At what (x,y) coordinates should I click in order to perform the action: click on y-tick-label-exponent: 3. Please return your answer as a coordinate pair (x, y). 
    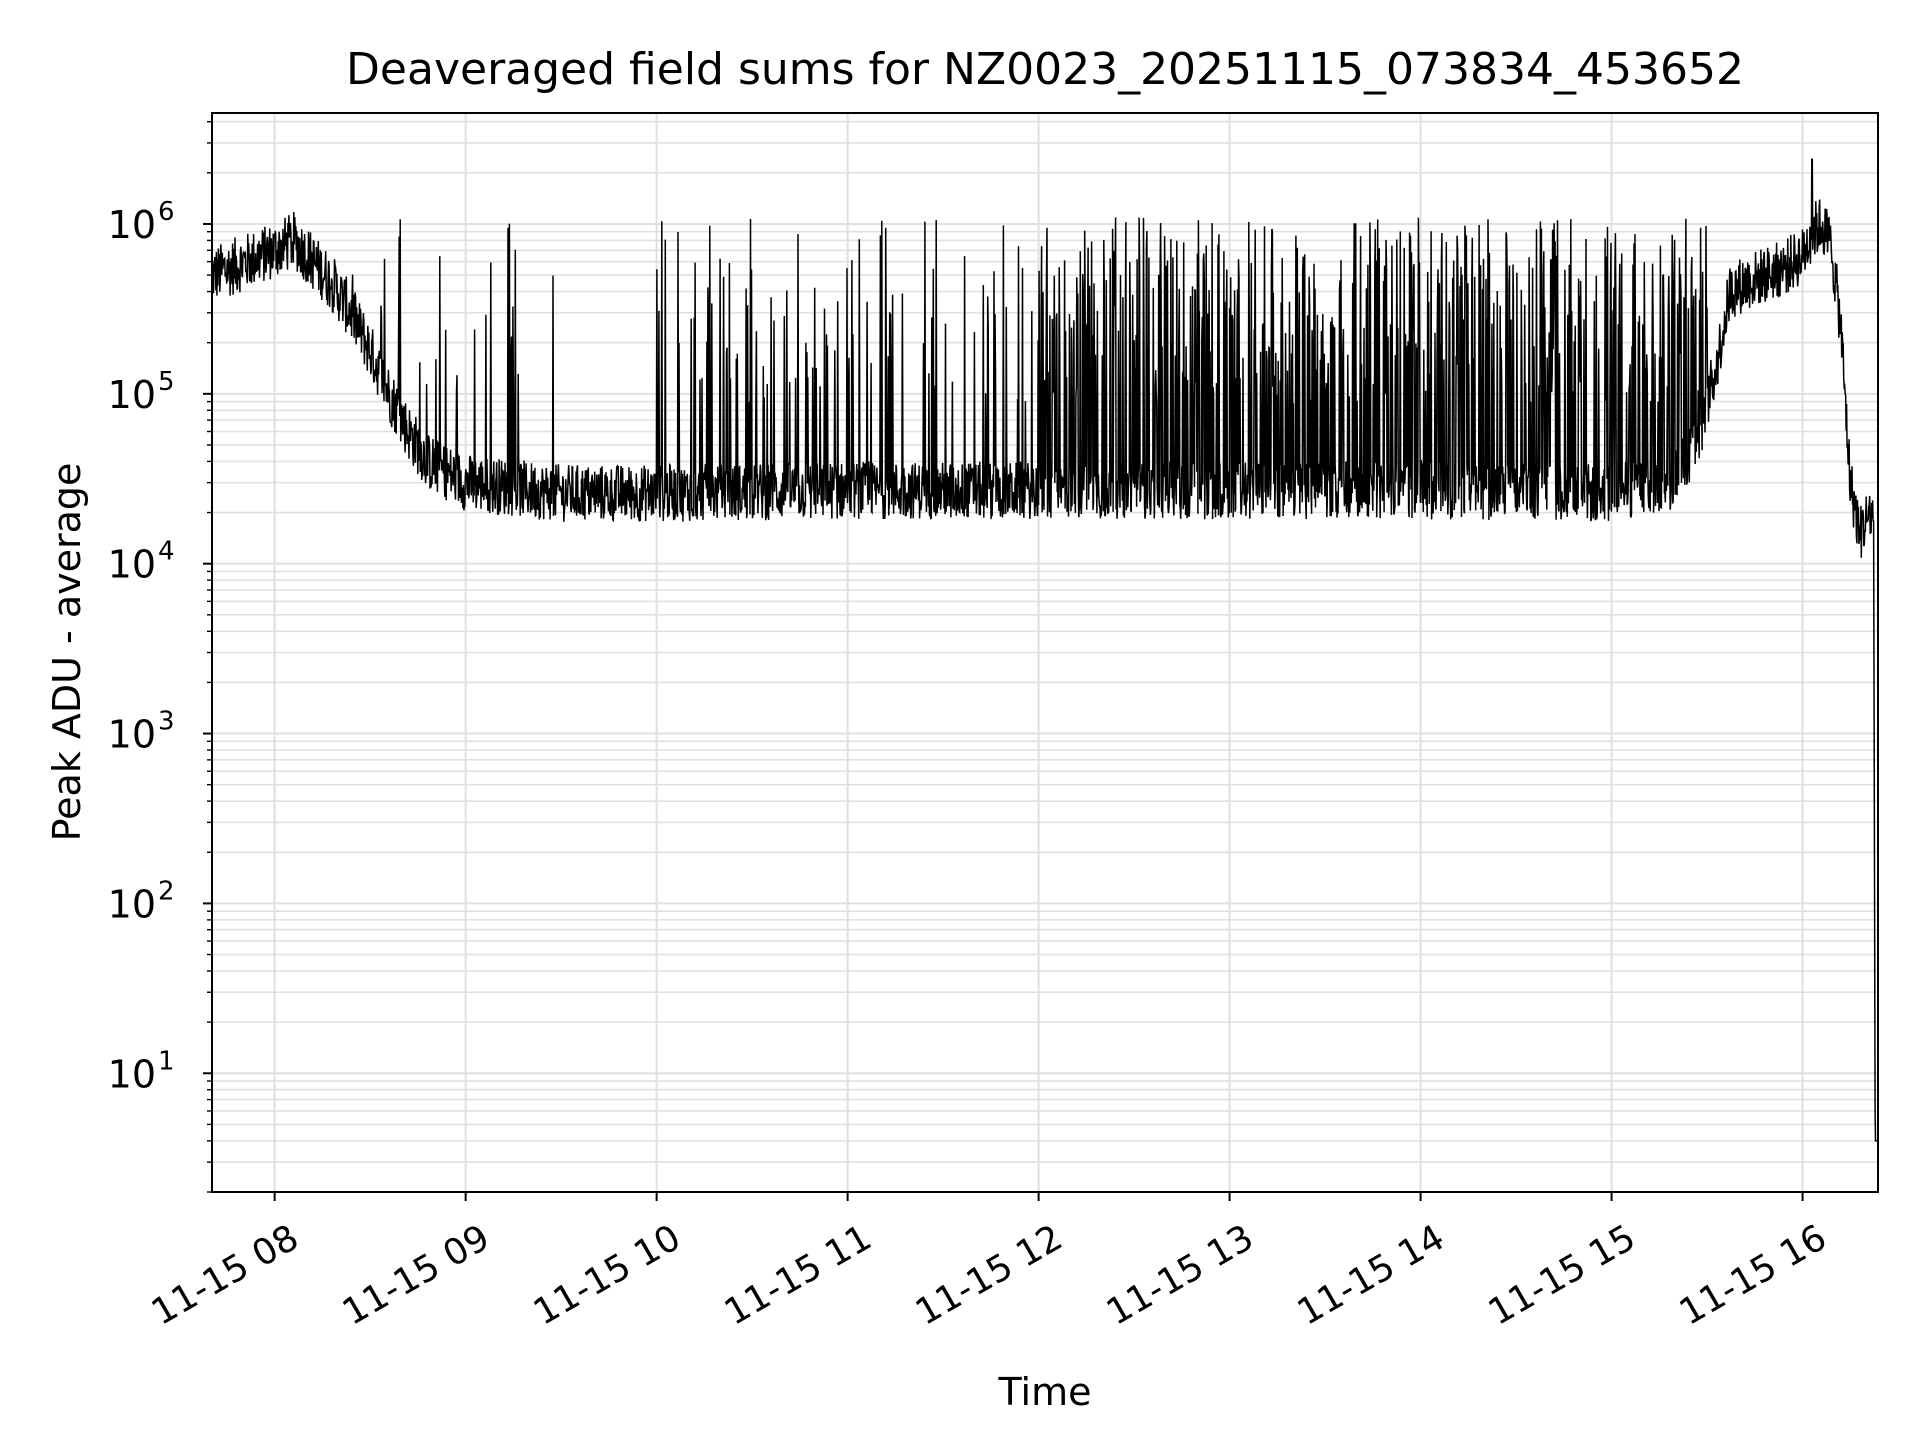
    Looking at the image, I should click on (166, 722).